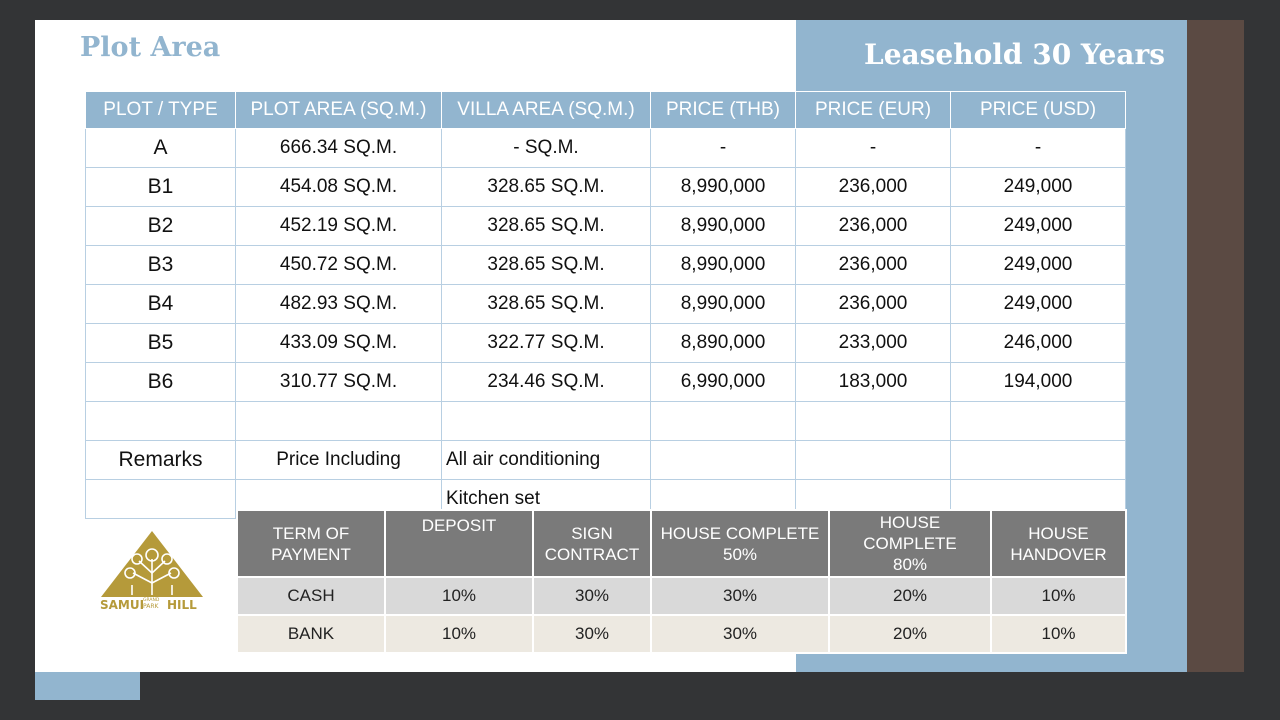  I want to click on brown-accent-strip, so click(1215, 346).